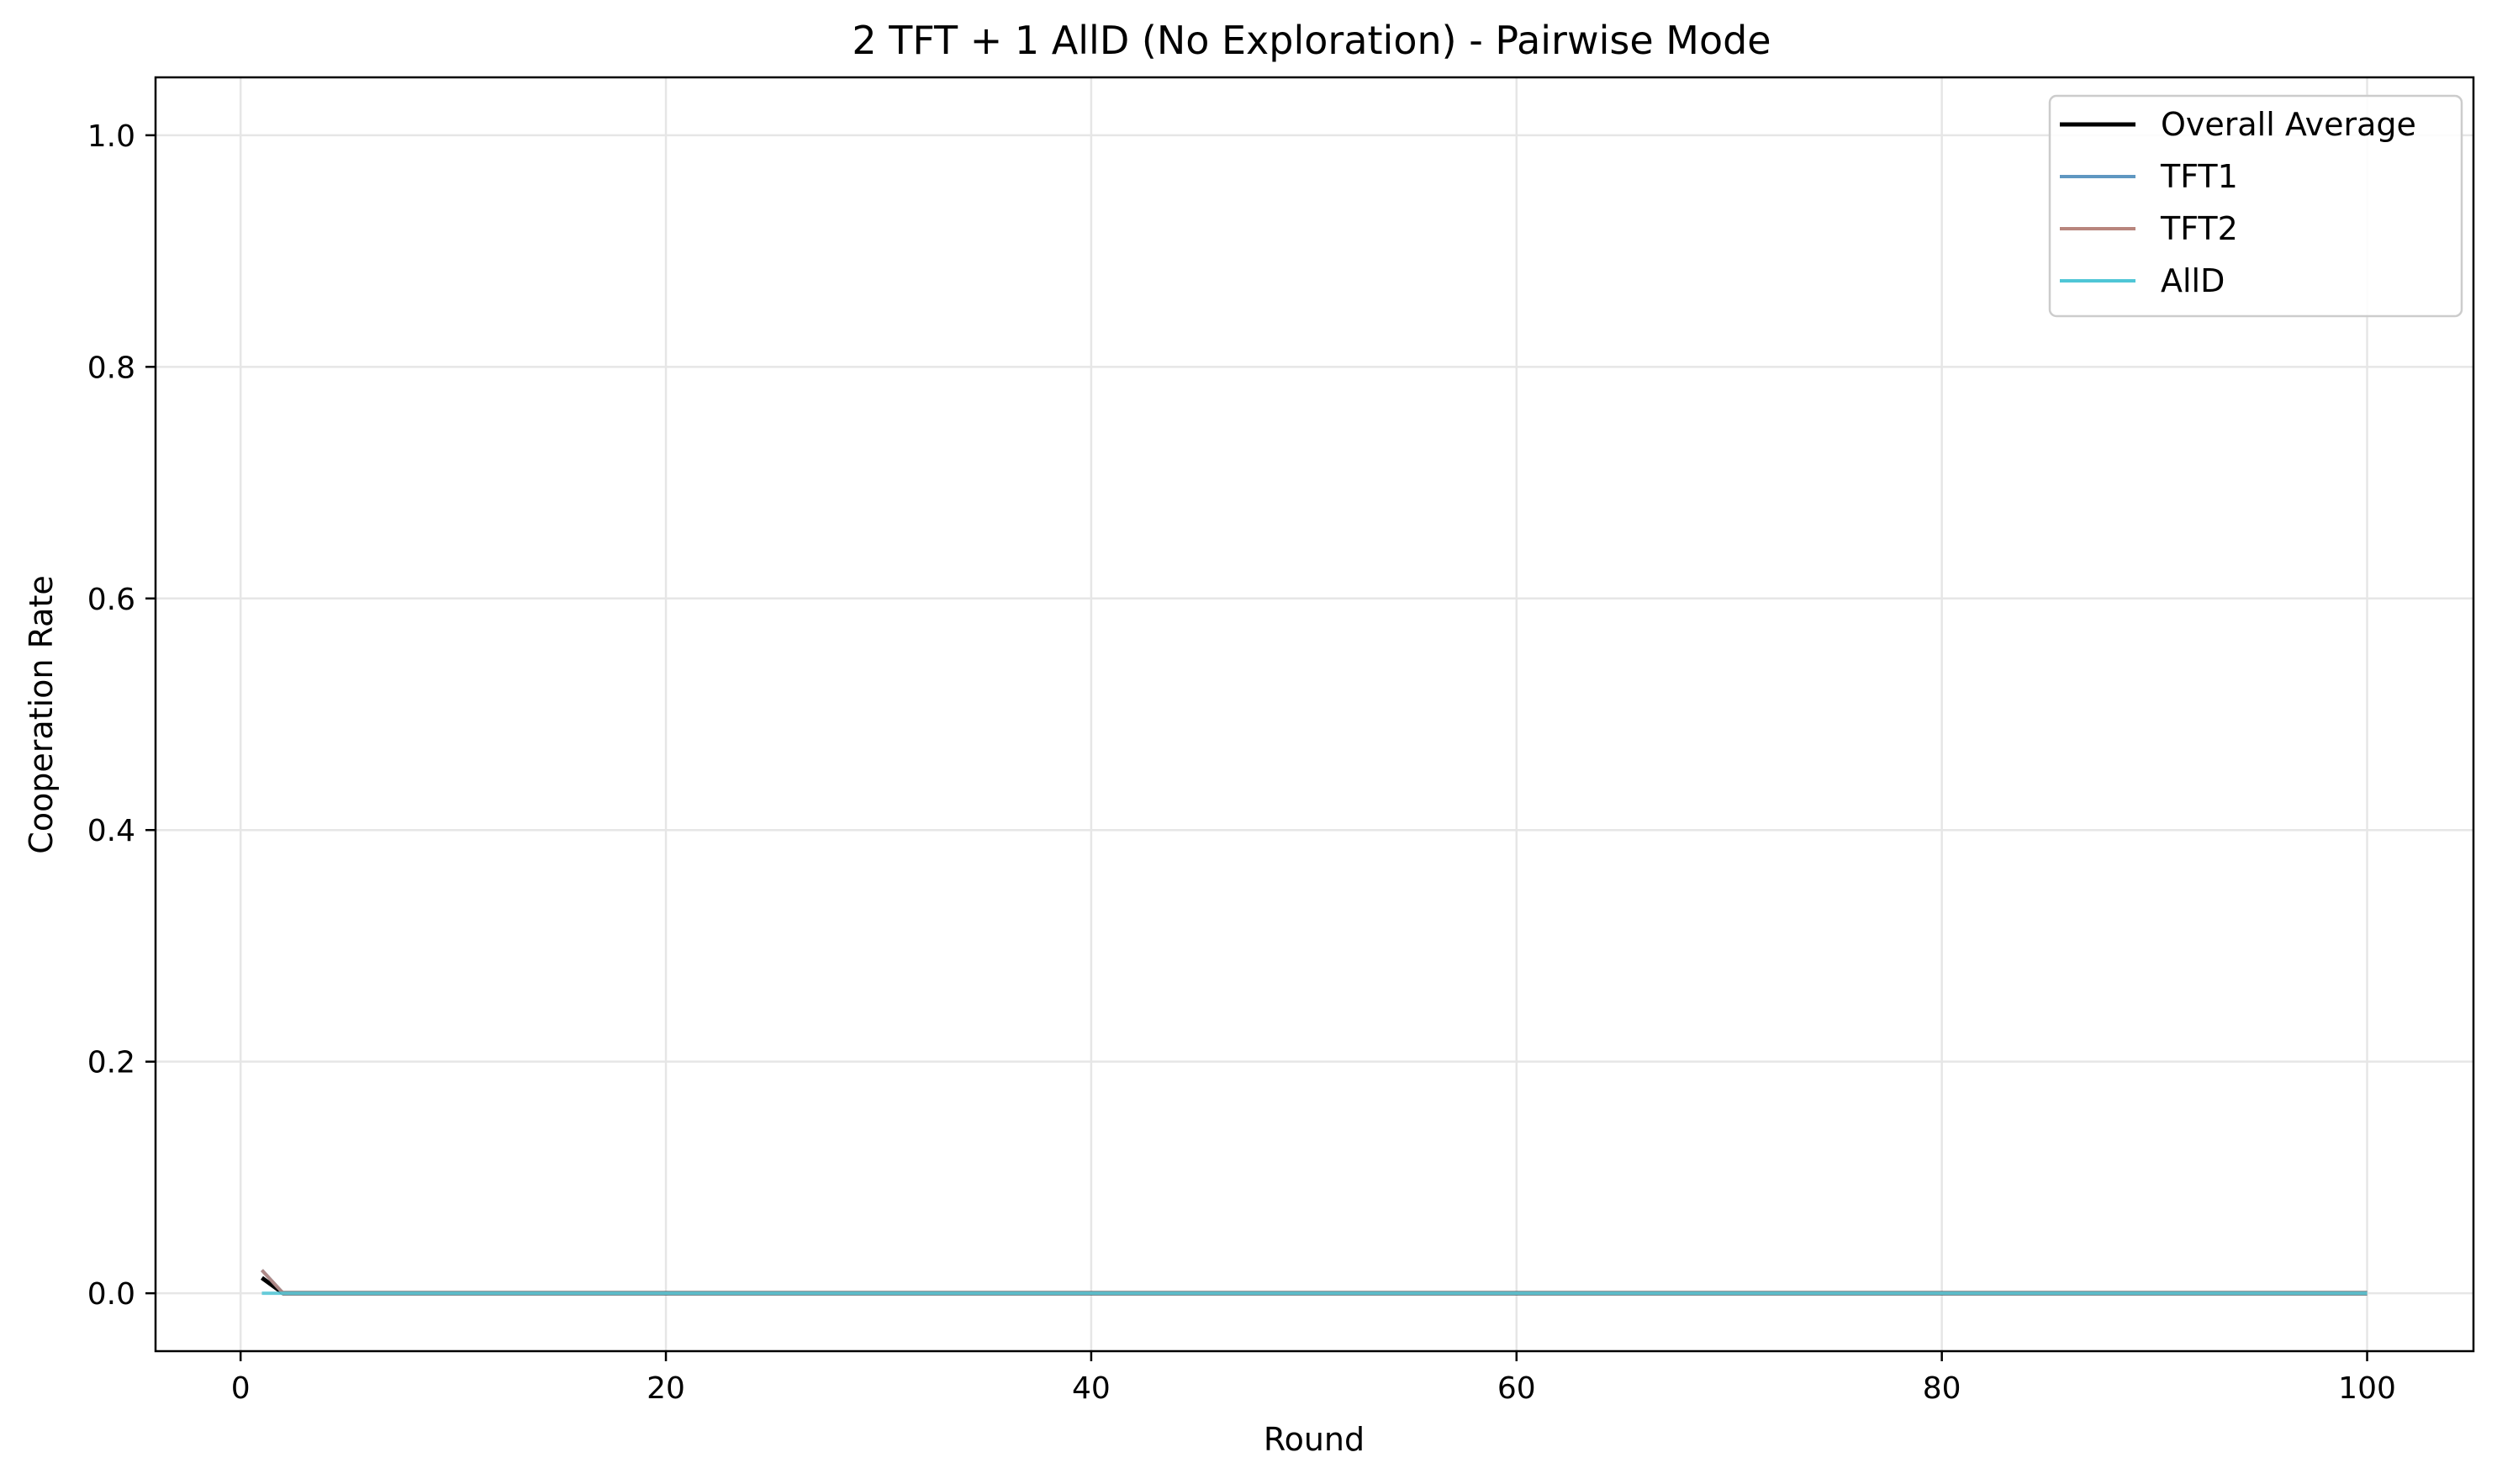  What do you see at coordinates (1942, 1388) in the screenshot?
I see `x-tick-label: 80` at bounding box center [1942, 1388].